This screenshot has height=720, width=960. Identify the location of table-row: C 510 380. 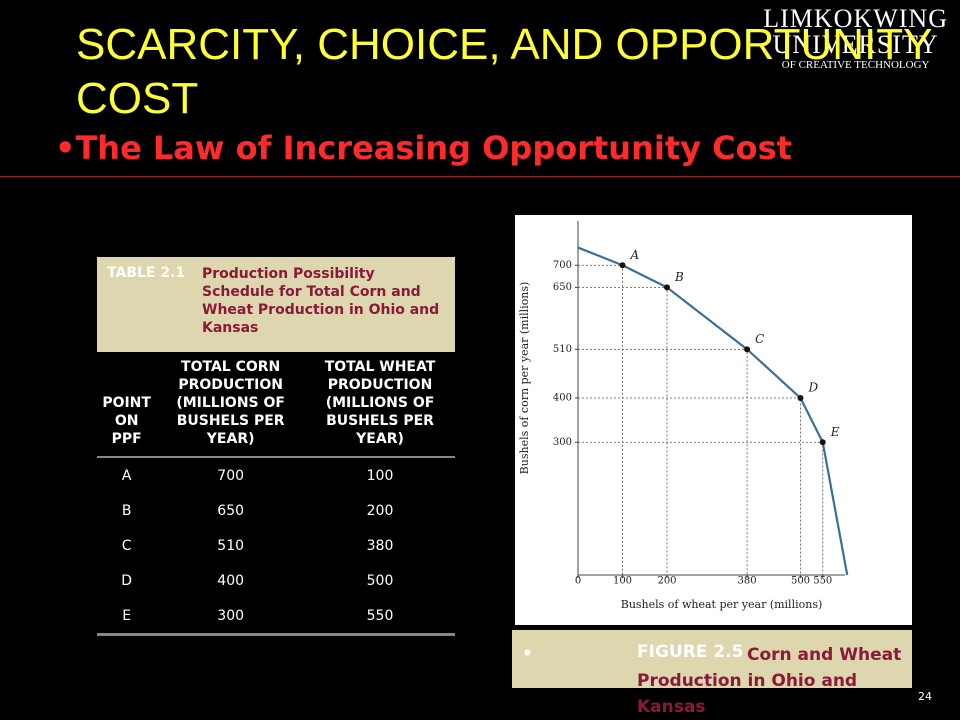
(276, 545).